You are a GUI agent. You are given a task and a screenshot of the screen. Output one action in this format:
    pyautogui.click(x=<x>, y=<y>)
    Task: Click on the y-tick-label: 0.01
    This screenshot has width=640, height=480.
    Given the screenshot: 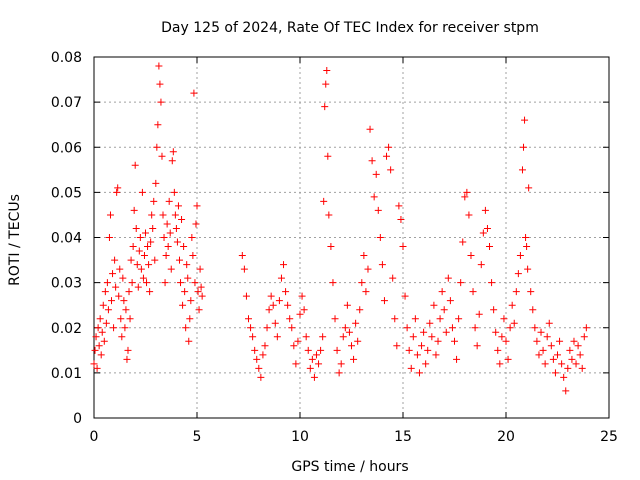 What is the action you would take?
    pyautogui.click(x=66, y=374)
    